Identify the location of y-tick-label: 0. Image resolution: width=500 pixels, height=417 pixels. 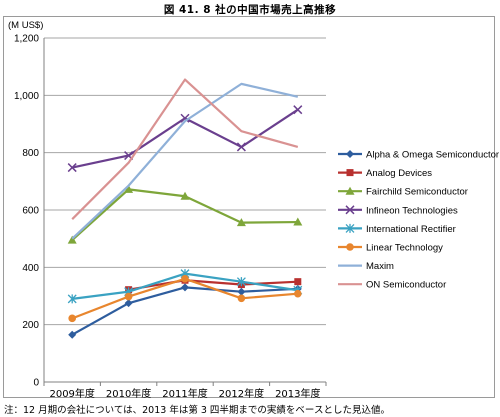
(36, 383).